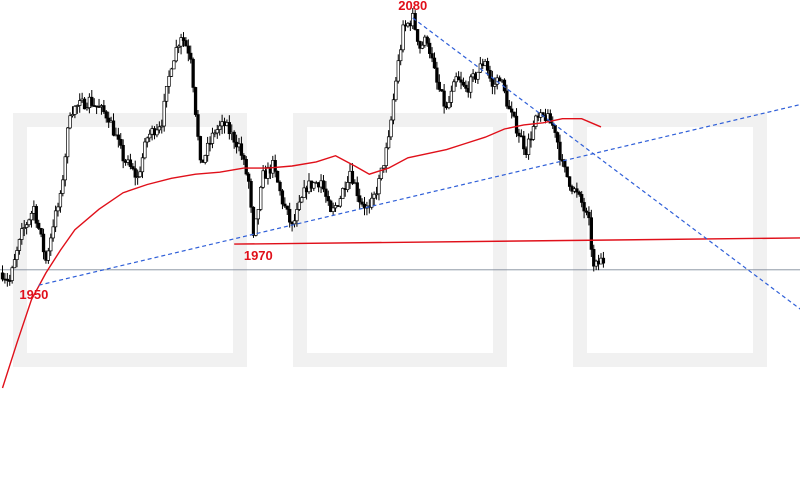  Describe the element at coordinates (412, 6) in the screenshot. I see `label-2080: 2080` at that location.